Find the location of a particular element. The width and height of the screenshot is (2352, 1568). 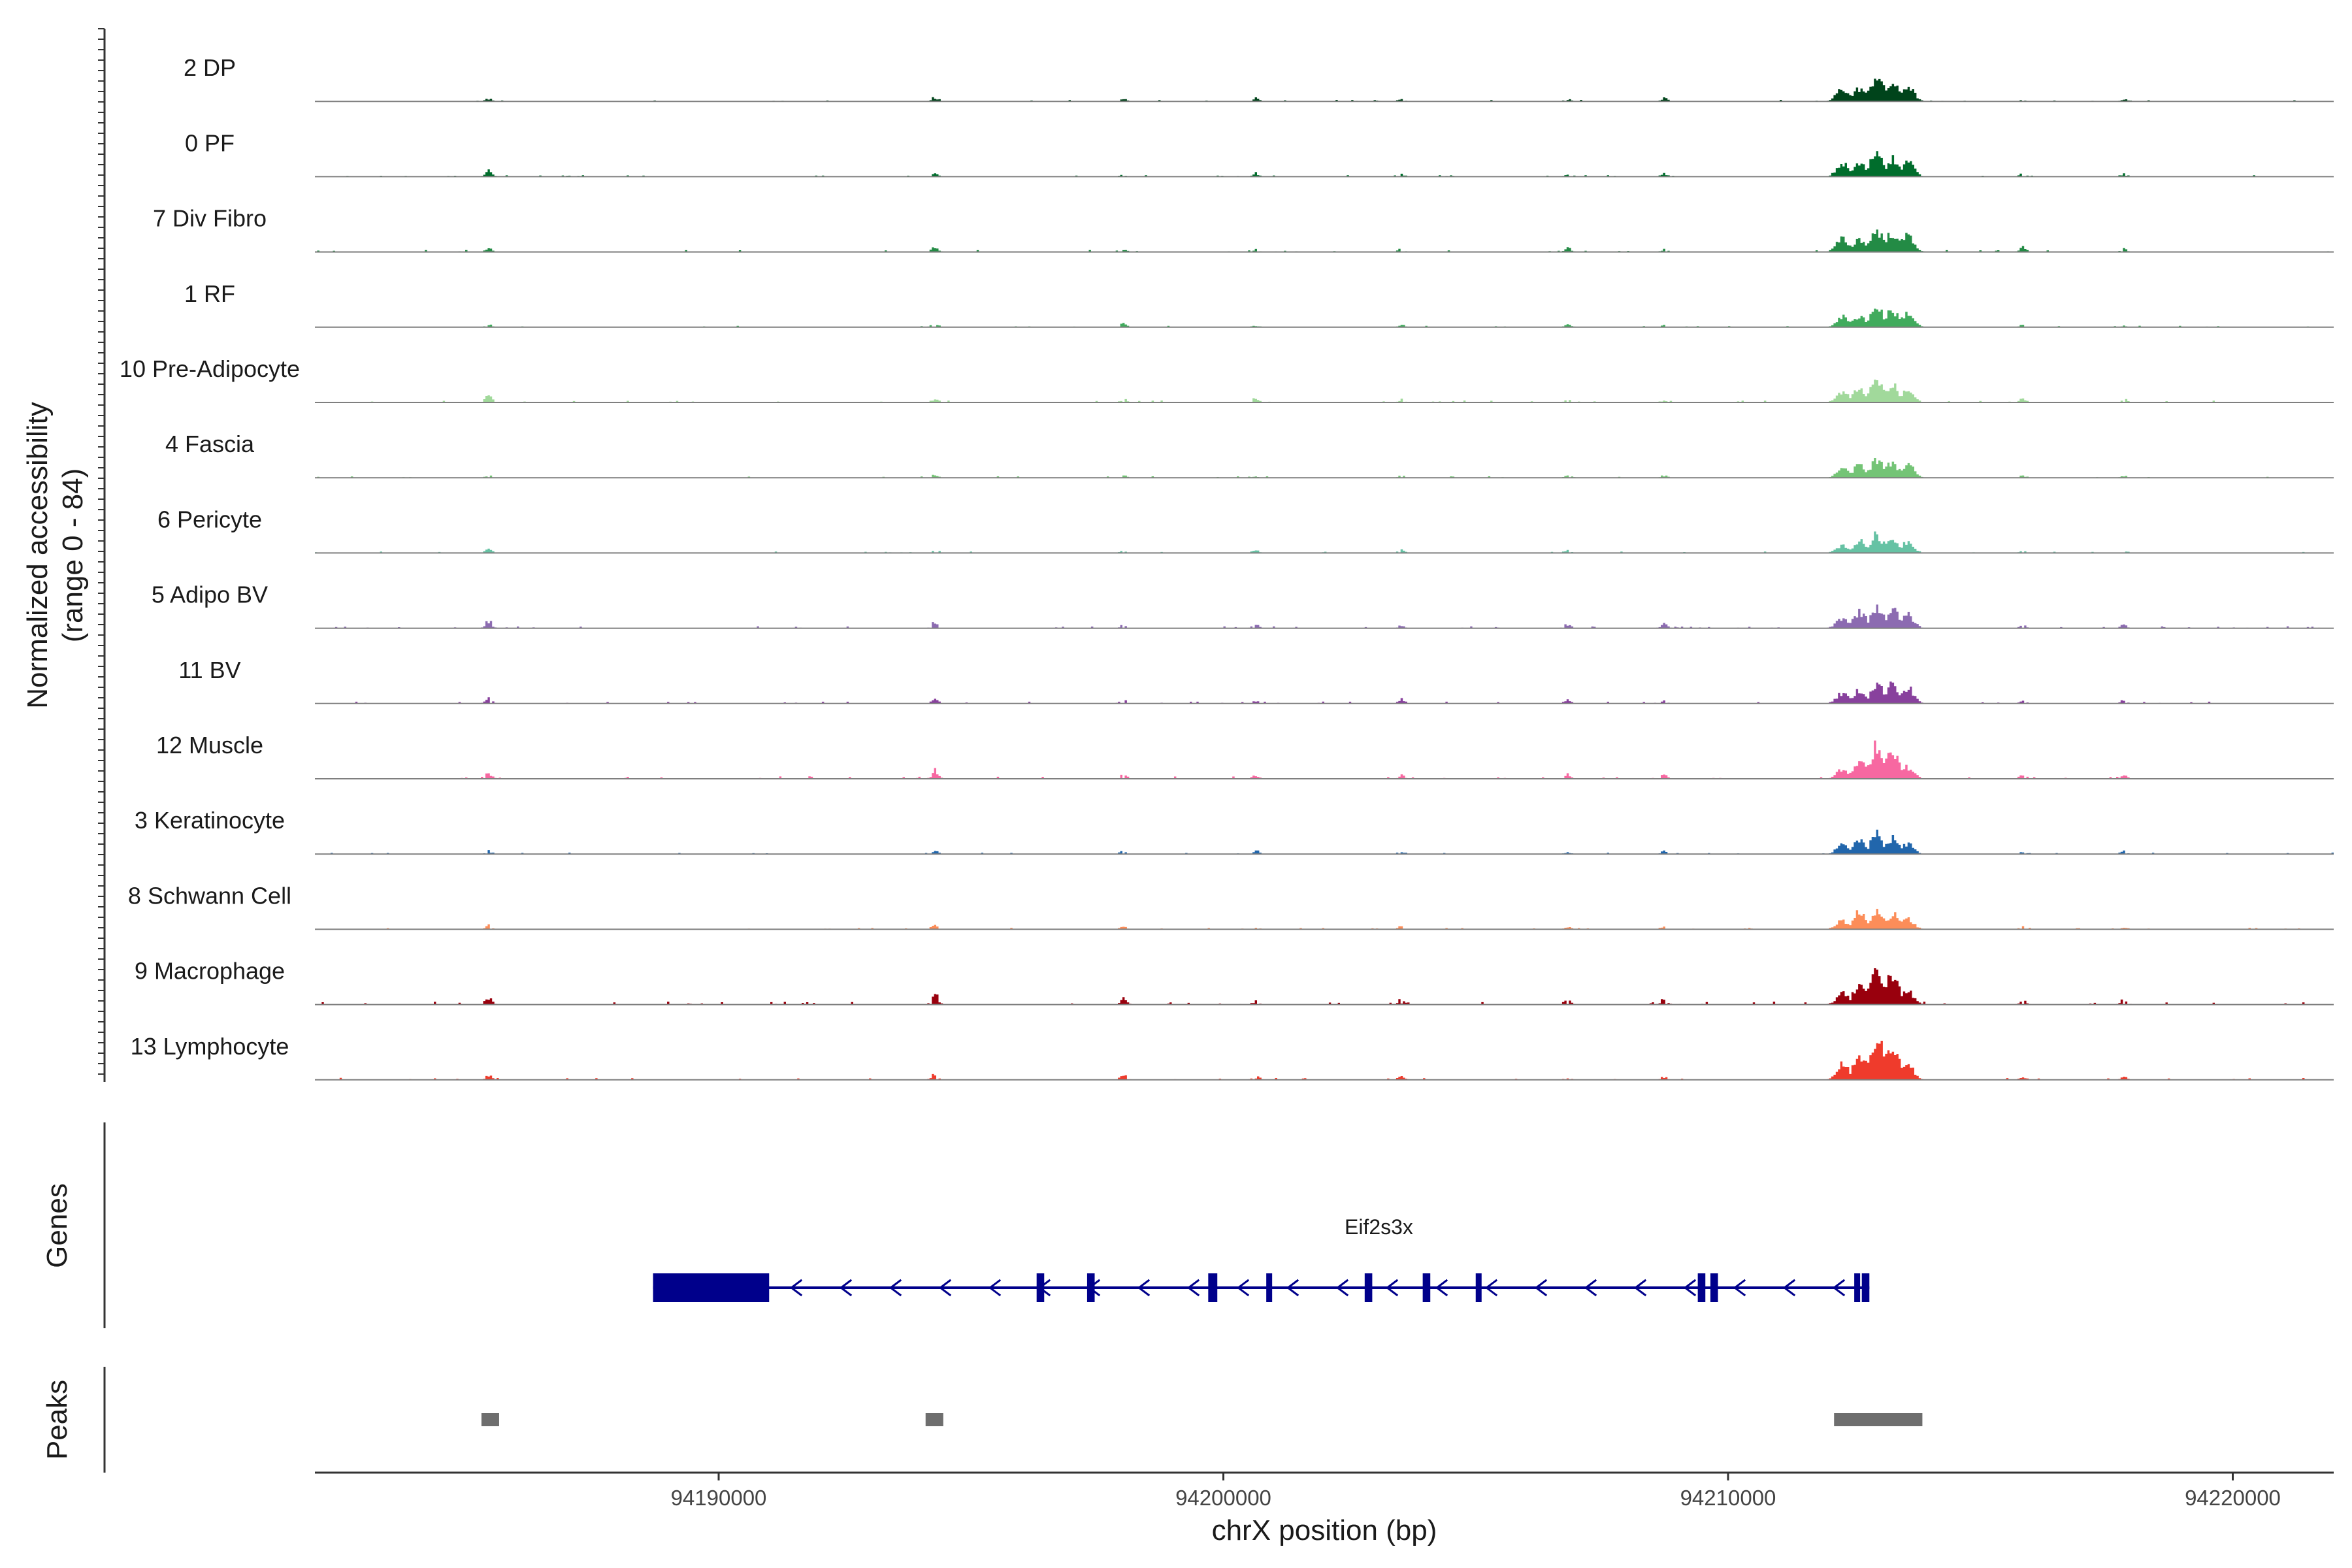

track-label: 13 Lymphocyte is located at coordinates (210, 1046).